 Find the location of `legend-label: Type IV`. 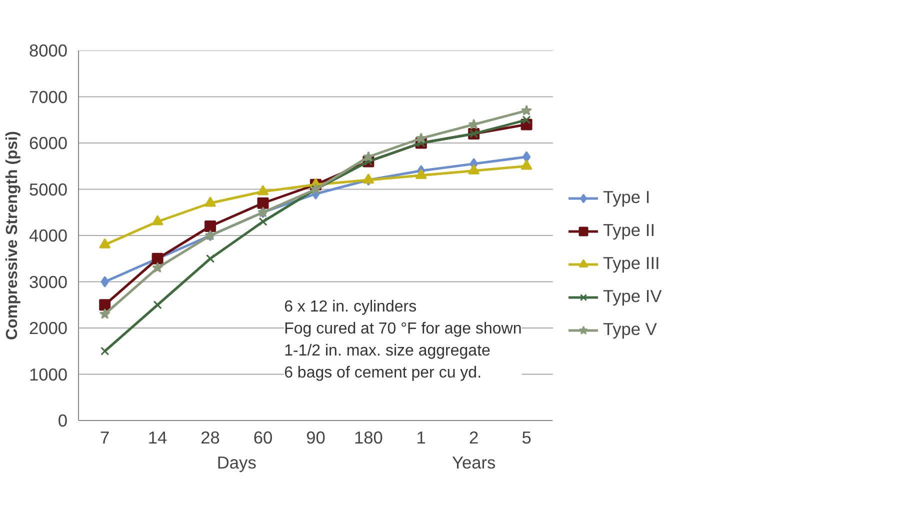

legend-label: Type IV is located at coordinates (632, 296).